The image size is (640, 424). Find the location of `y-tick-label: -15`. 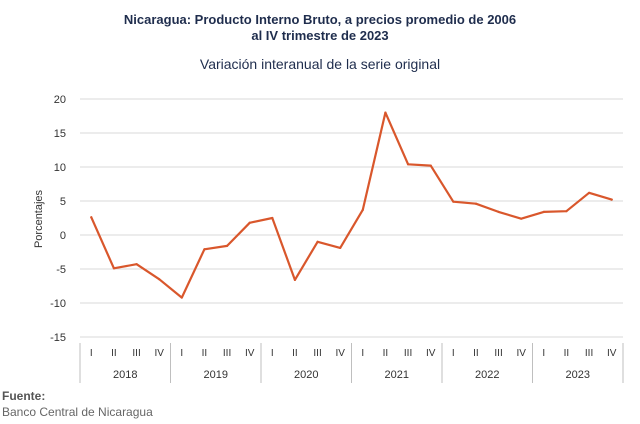

y-tick-label: -15 is located at coordinates (58, 338).